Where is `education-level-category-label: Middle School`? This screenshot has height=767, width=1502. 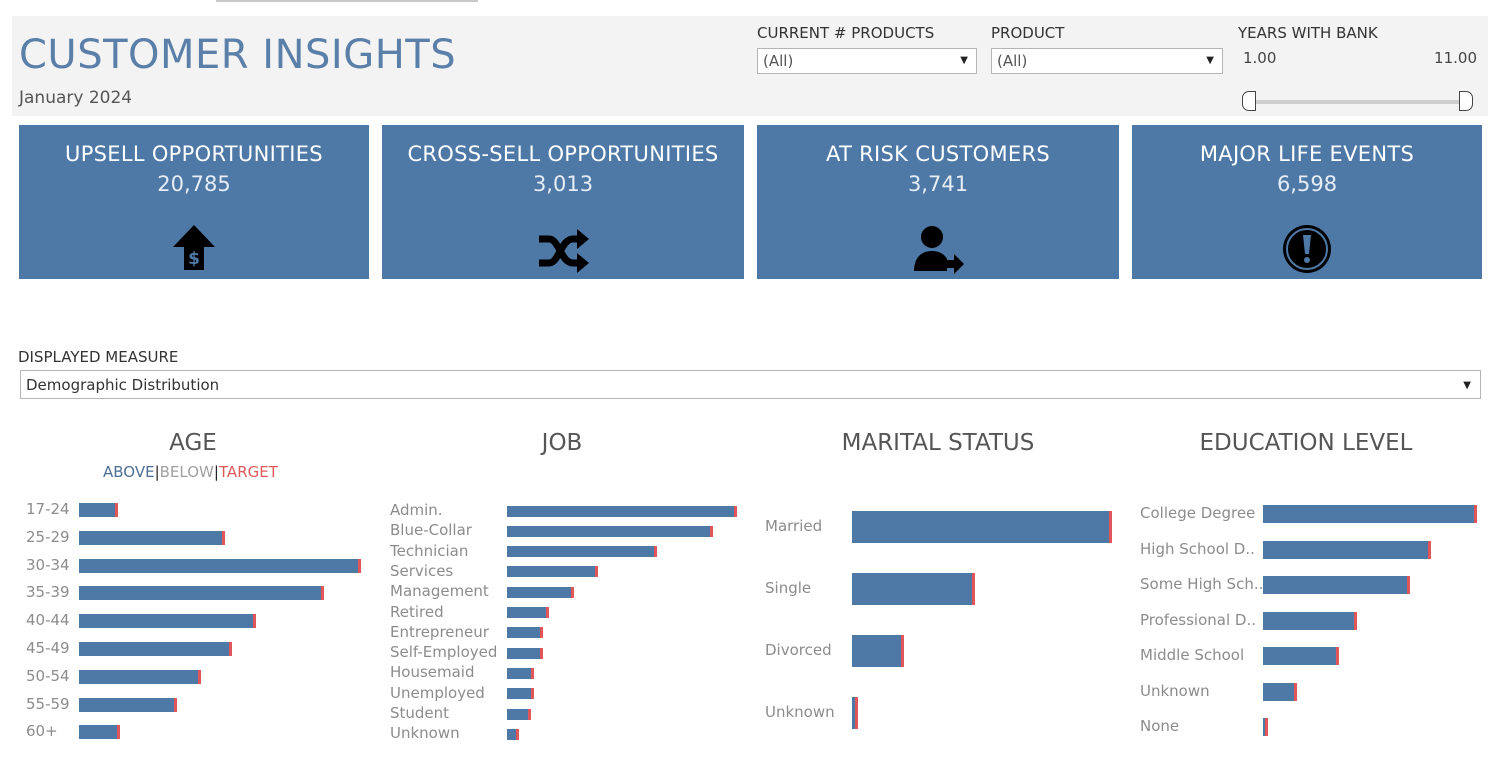 education-level-category-label: Middle School is located at coordinates (1192, 655).